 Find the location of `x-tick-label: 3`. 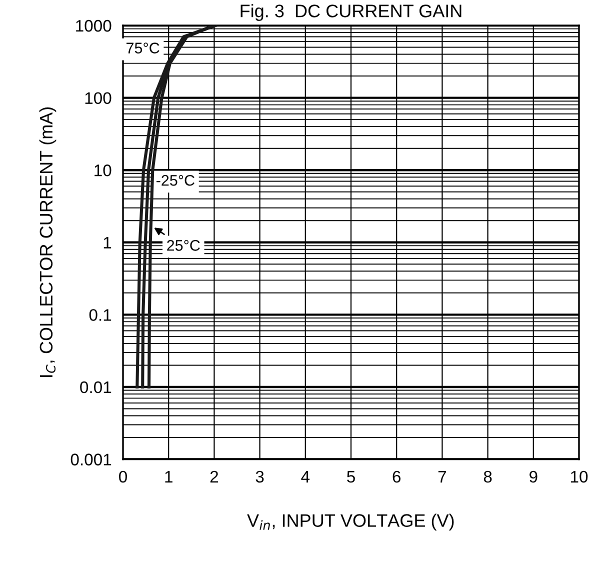

x-tick-label: 3 is located at coordinates (260, 476).